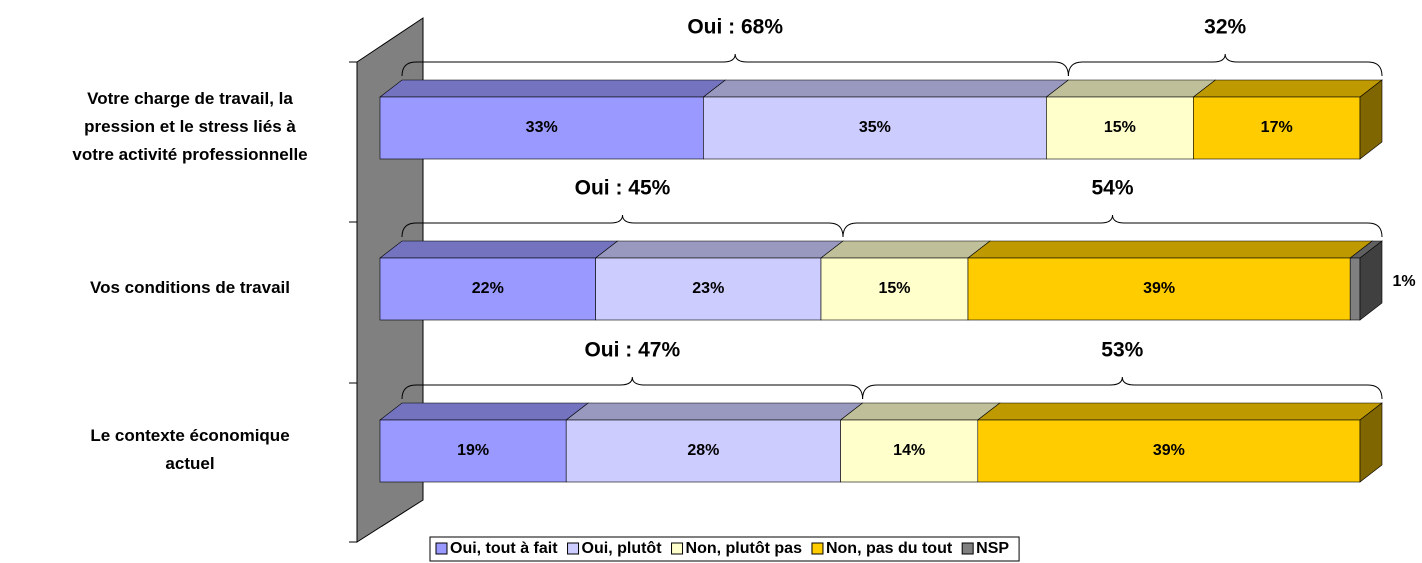 The height and width of the screenshot is (563, 1422). Describe the element at coordinates (1112, 188) in the screenshot. I see `brace-label: 54%` at that location.